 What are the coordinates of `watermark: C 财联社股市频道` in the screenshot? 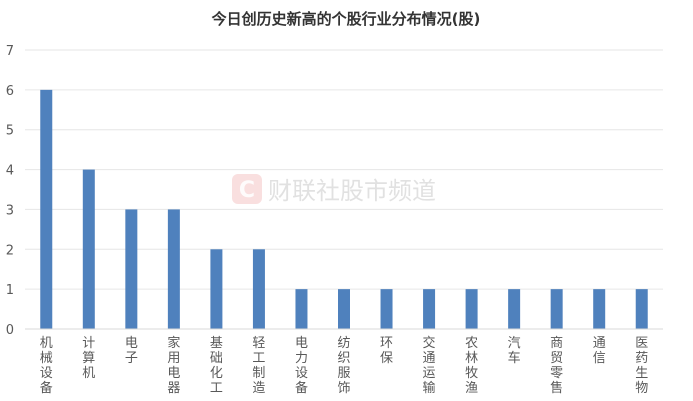 It's located at (334, 189).